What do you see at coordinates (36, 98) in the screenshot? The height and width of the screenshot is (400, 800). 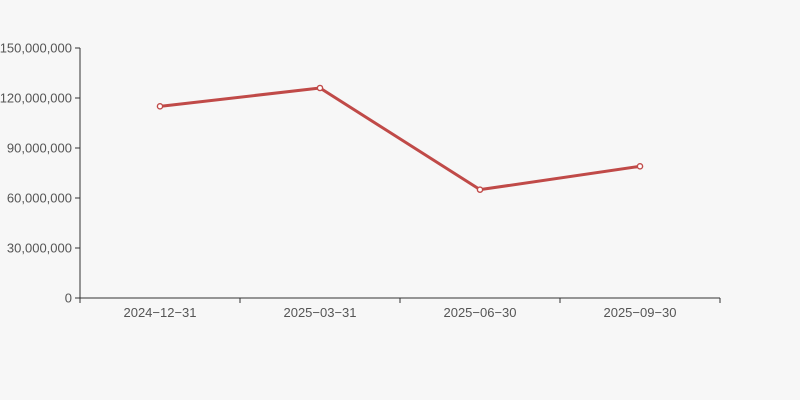 I see `y-axis-tick-label: 120,000,000` at bounding box center [36, 98].